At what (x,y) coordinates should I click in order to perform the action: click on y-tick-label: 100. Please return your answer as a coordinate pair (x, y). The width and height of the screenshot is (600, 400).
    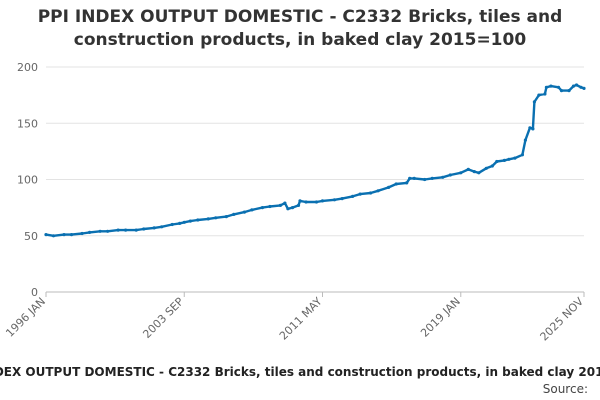
    Looking at the image, I should click on (27, 180).